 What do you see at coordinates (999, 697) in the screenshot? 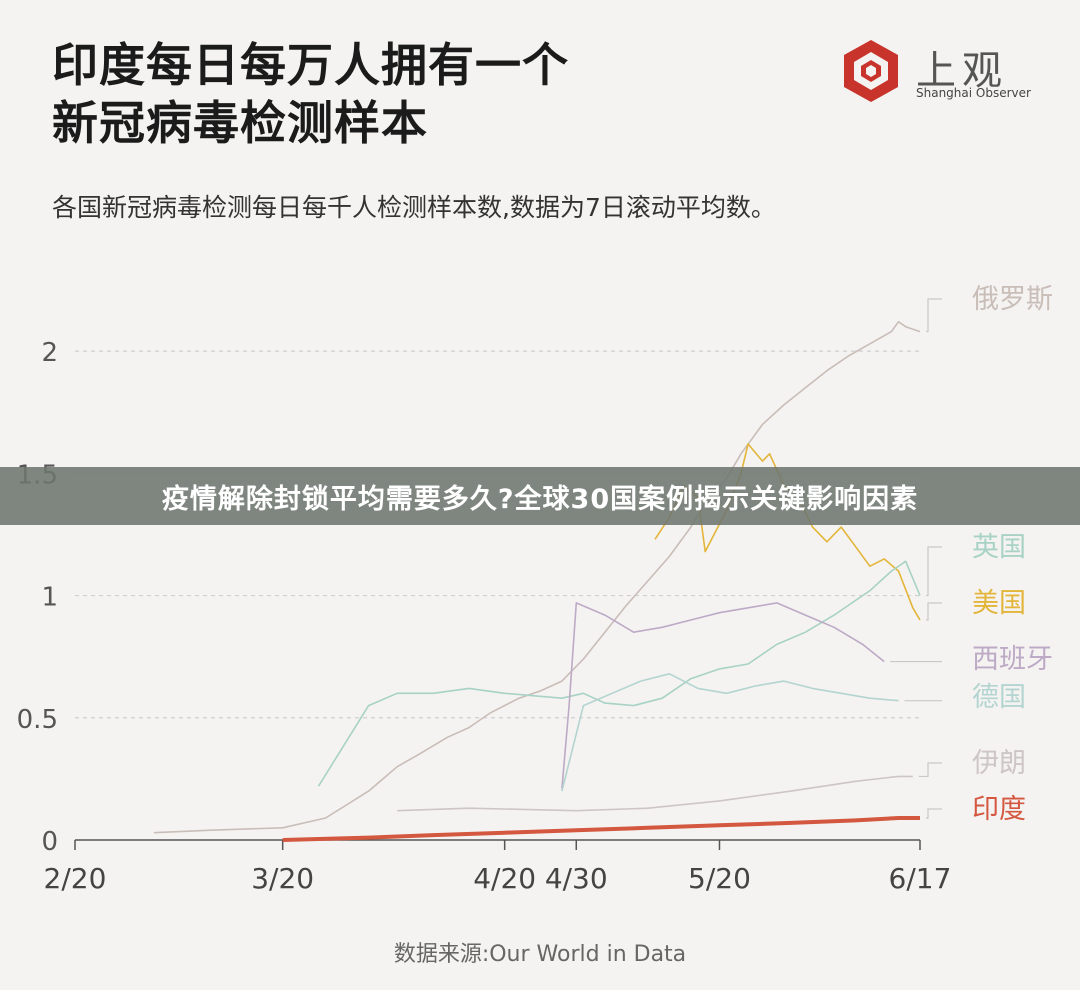
I see `series-label: 德国` at bounding box center [999, 697].